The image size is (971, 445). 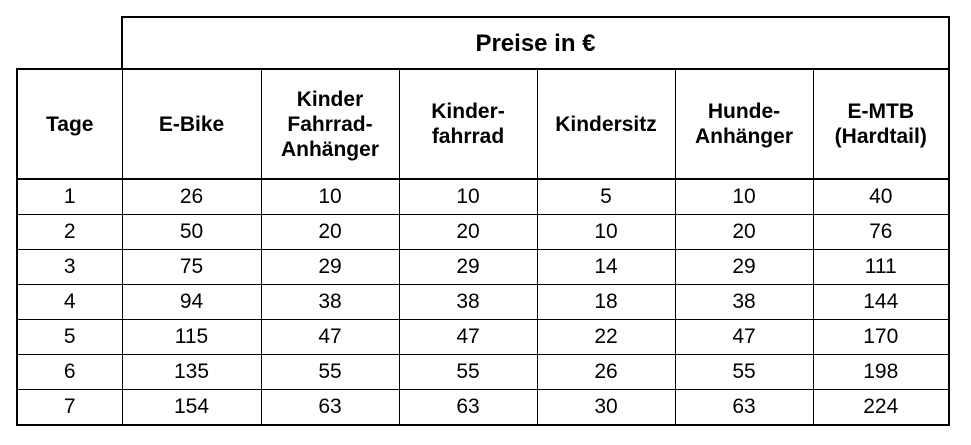 I want to click on data-row: 4 94 38 38 18 38 144, so click(x=483, y=302).